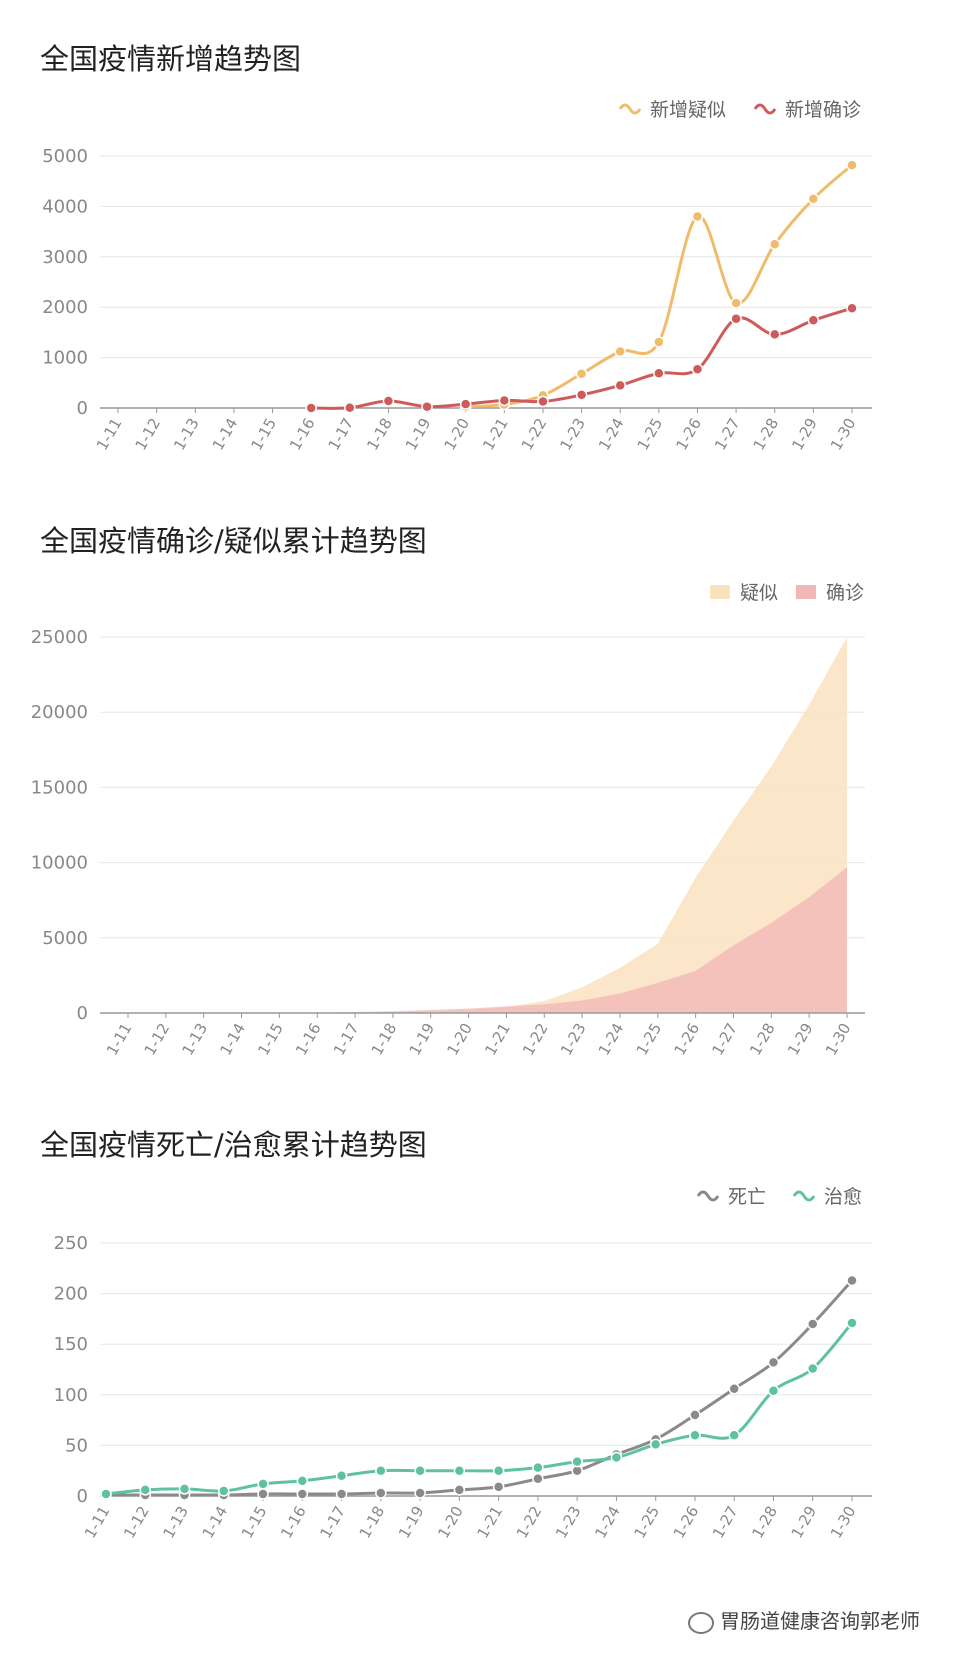  Describe the element at coordinates (71, 1344) in the screenshot. I see `y-tick-label: 150` at that location.